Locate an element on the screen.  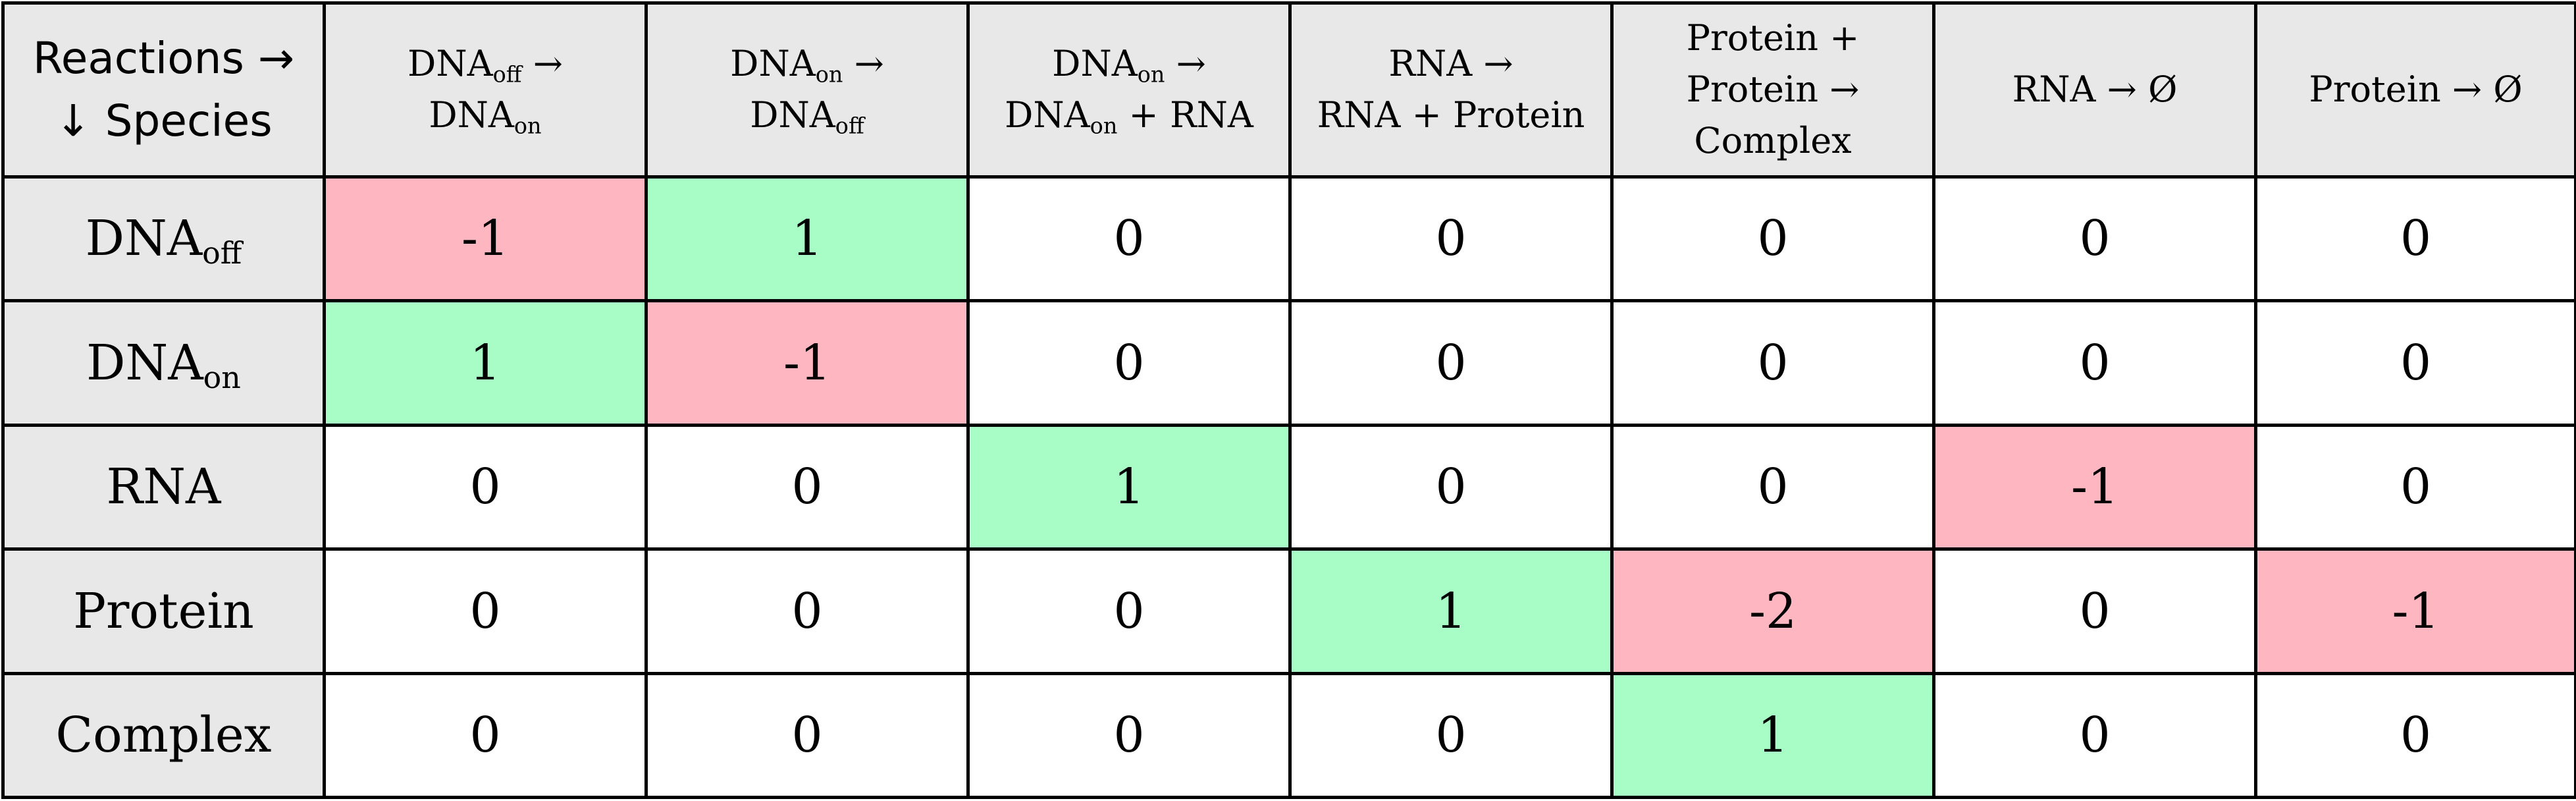
species-label: RNA is located at coordinates (163, 487).